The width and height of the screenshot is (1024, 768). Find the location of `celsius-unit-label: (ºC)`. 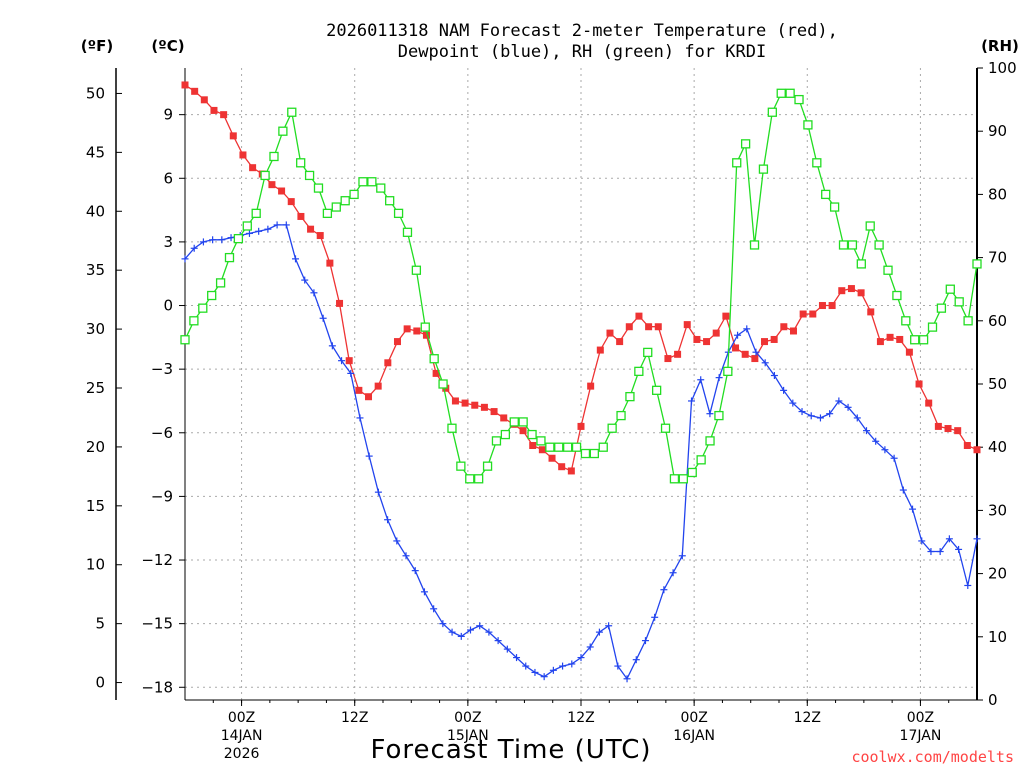

celsius-unit-label: (ºC) is located at coordinates (167, 46).